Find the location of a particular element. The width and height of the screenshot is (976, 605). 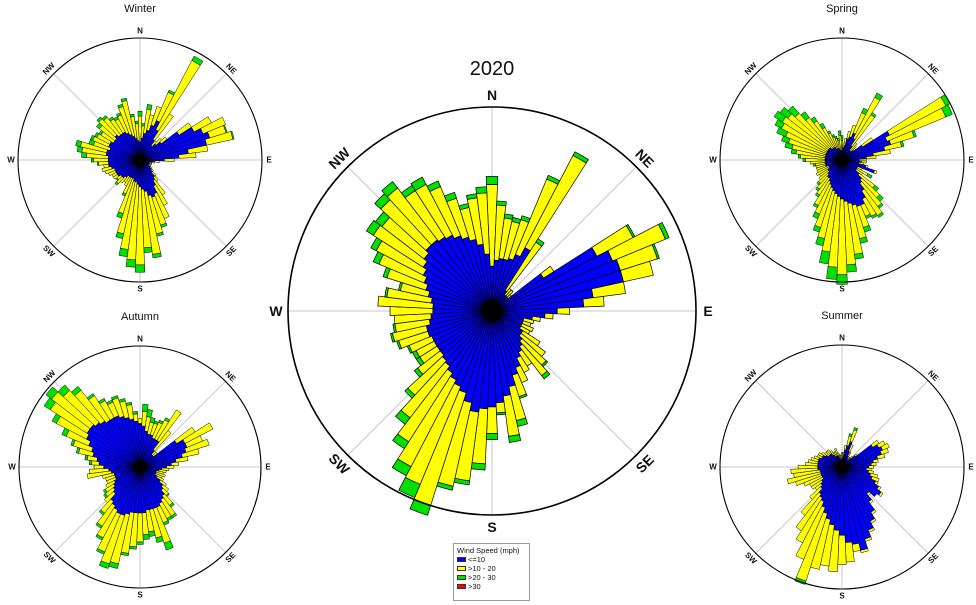

legend-title: Wind Speed (mph) is located at coordinates (488, 550).